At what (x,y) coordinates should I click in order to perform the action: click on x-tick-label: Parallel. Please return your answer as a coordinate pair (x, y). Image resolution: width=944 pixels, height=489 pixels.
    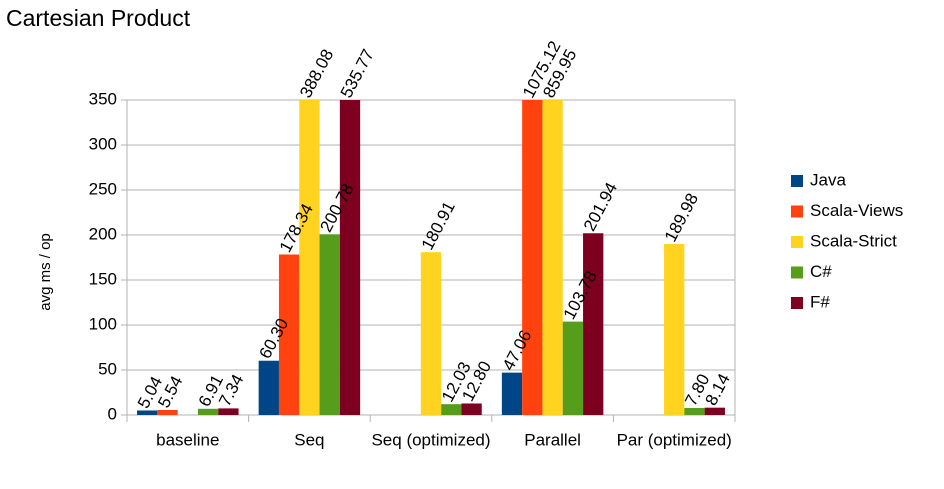
    Looking at the image, I should click on (552, 439).